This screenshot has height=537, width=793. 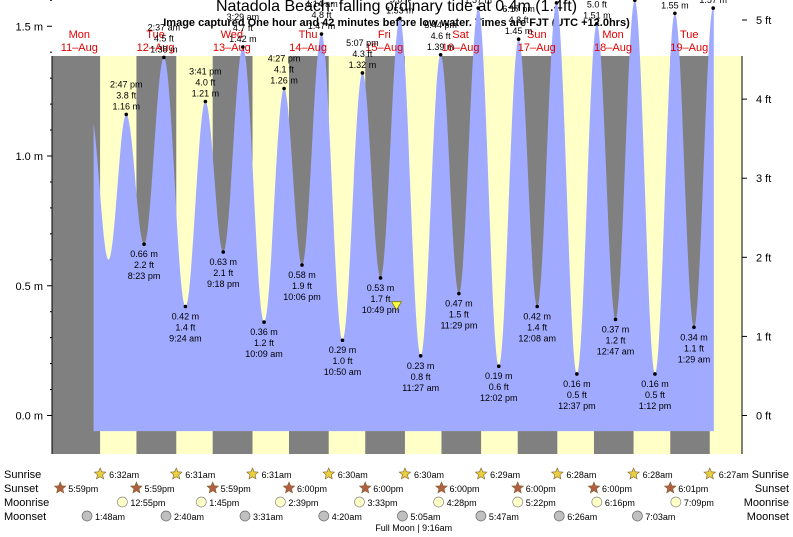 What do you see at coordinates (597, 16) in the screenshot?
I see `high-tide-m: 1.51 m` at bounding box center [597, 16].